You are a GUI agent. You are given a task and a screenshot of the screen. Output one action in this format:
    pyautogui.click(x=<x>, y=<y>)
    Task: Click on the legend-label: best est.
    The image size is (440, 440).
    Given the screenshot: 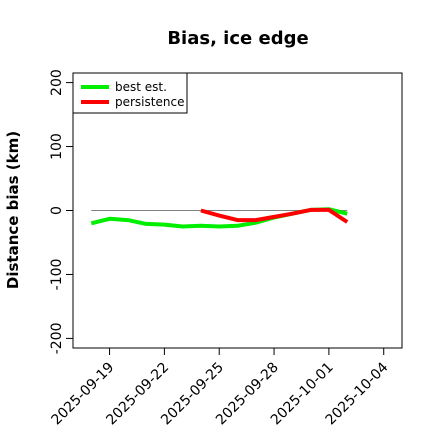 What is the action you would take?
    pyautogui.click(x=141, y=87)
    